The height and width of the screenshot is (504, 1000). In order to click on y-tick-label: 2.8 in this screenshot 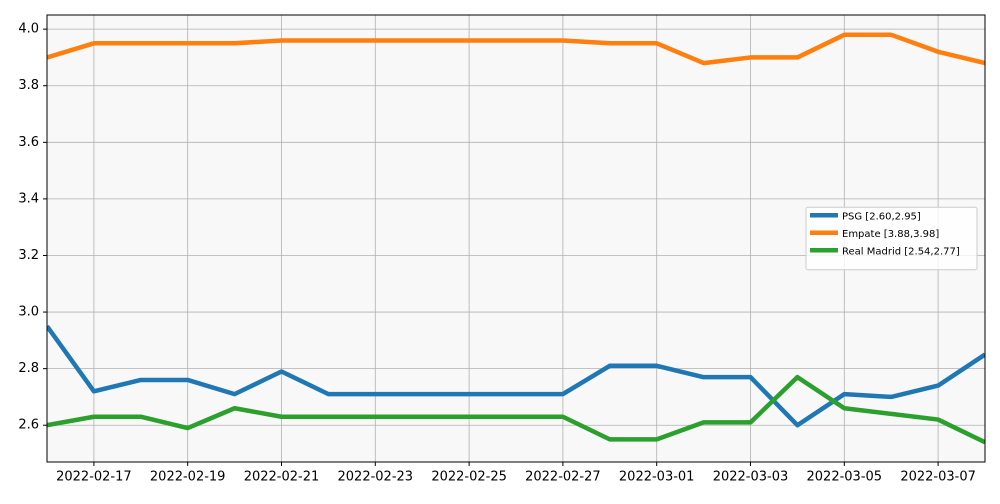, I will do `click(28, 368)`.